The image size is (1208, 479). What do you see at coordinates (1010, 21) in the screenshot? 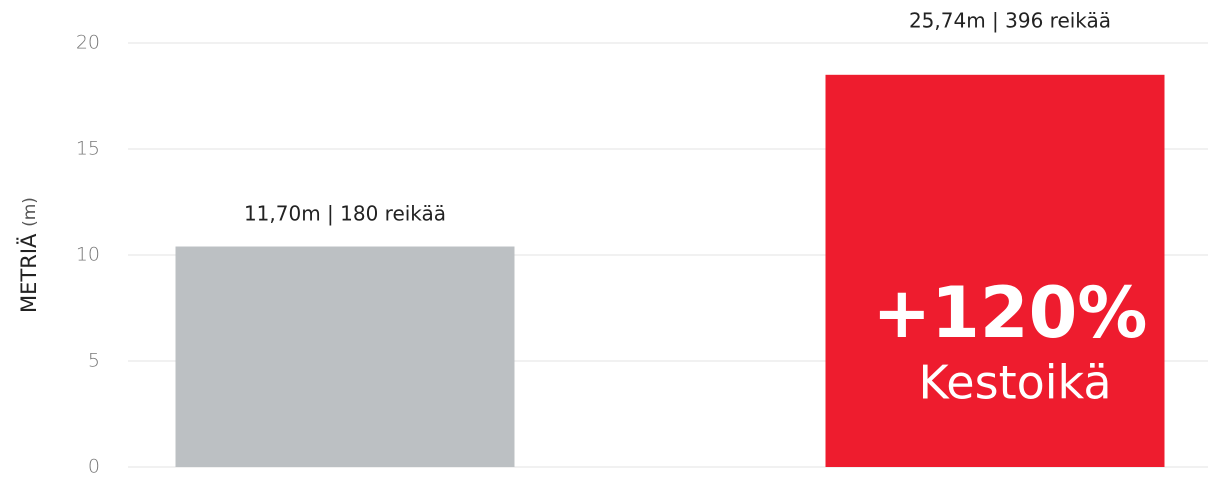
I see `annotation: 25,74m | 396 reikää` at bounding box center [1010, 21].